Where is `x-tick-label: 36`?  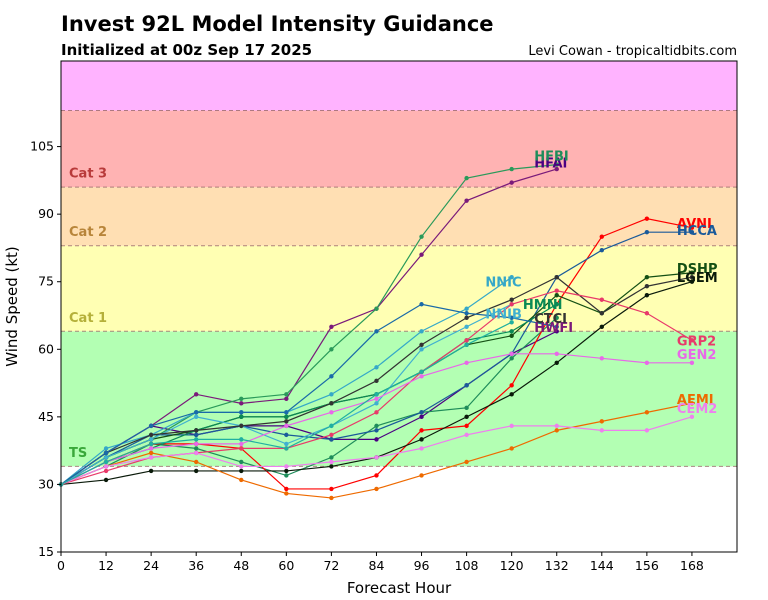 x-tick-label: 36 is located at coordinates (196, 565).